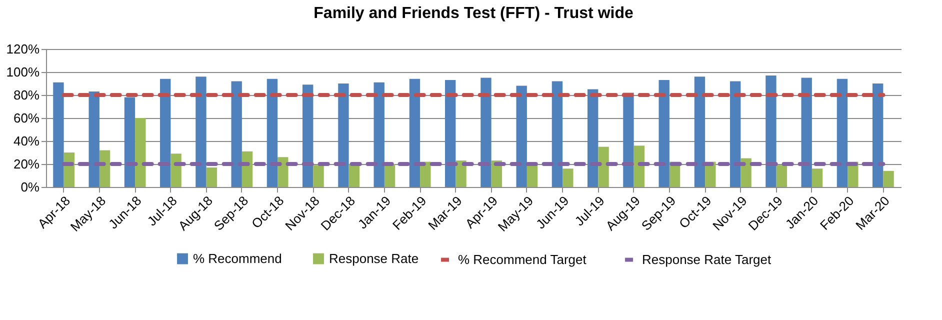 The image size is (942, 320). Describe the element at coordinates (374, 258) in the screenshot. I see `legend-label: Response Rate` at that location.